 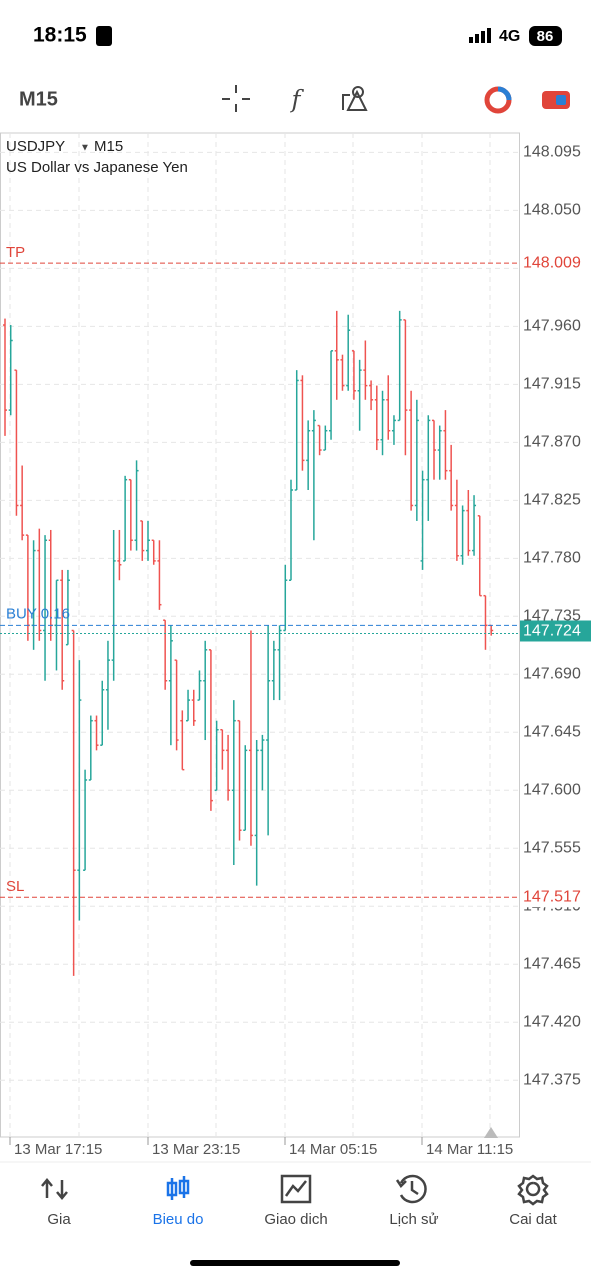 I want to click on x-tick-label: 14 Mar 11:15, so click(x=469, y=1149).